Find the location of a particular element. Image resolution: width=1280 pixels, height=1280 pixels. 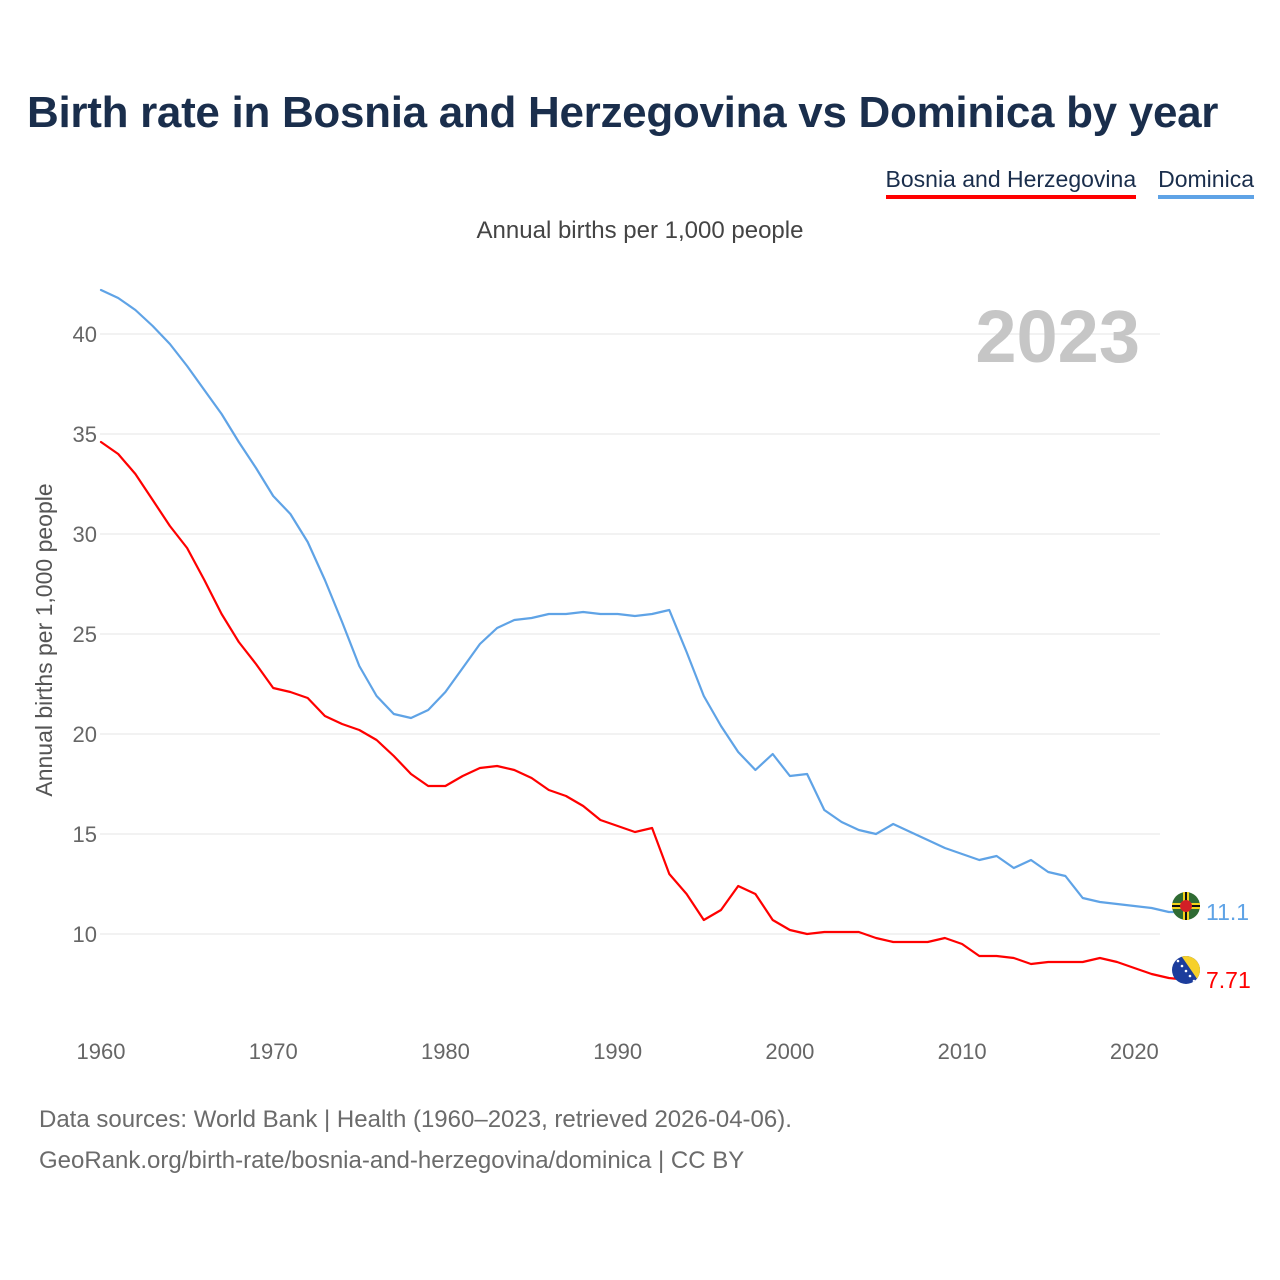

y-tick-label: 15 is located at coordinates (85, 834).